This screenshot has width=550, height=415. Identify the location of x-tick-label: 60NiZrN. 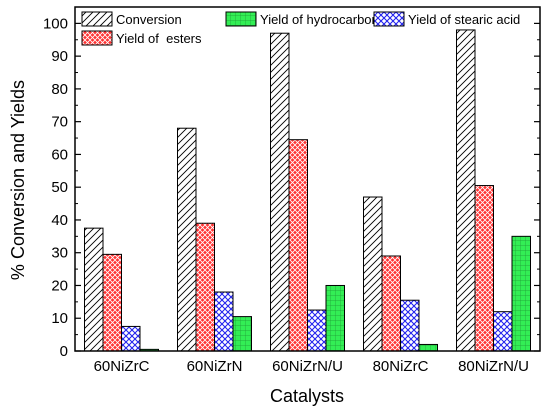
(215, 366).